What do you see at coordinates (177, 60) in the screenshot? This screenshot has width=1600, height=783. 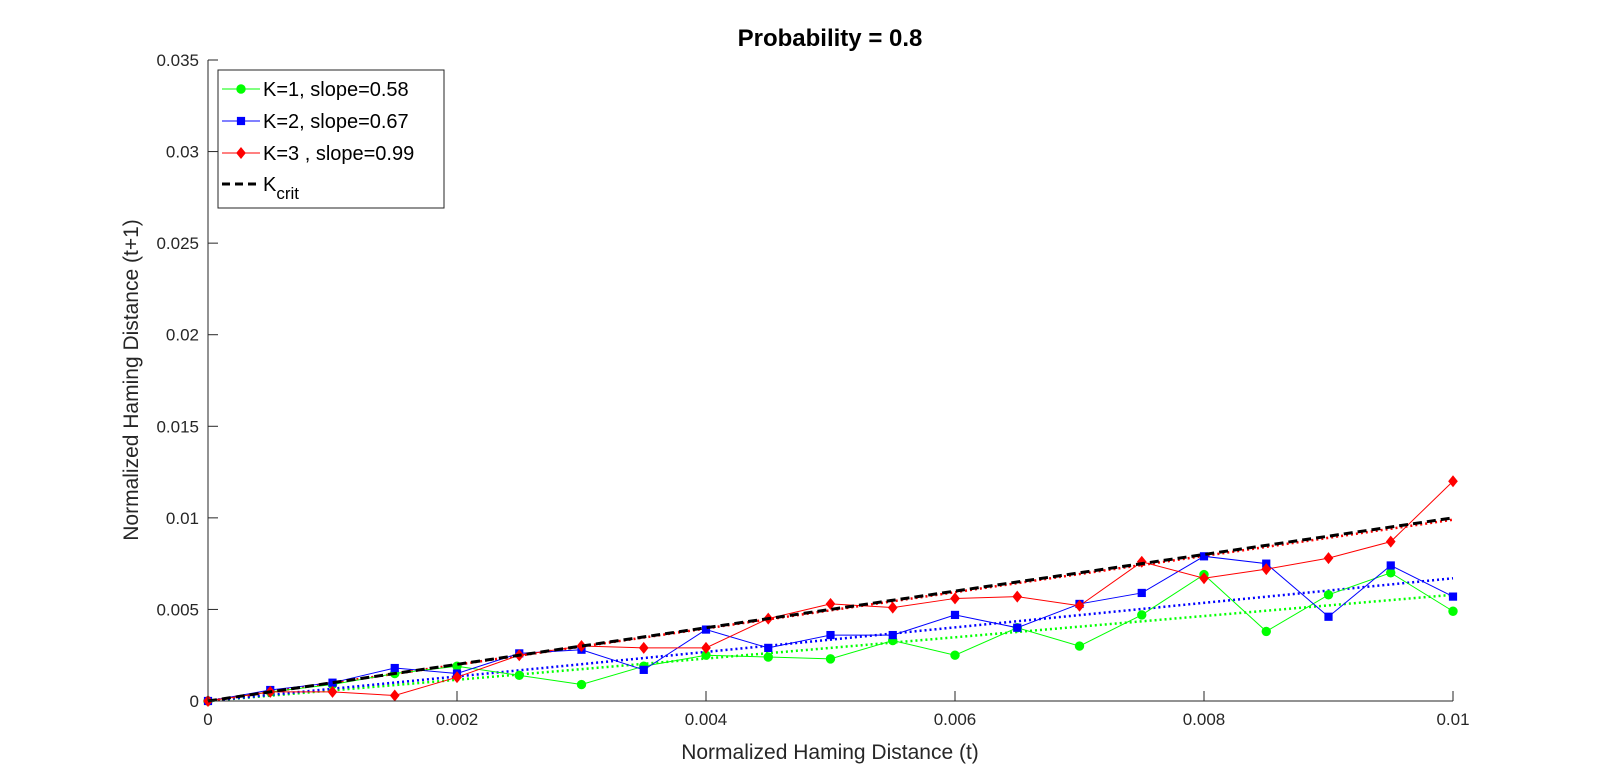 I see `y-tick-label: 0.035` at bounding box center [177, 60].